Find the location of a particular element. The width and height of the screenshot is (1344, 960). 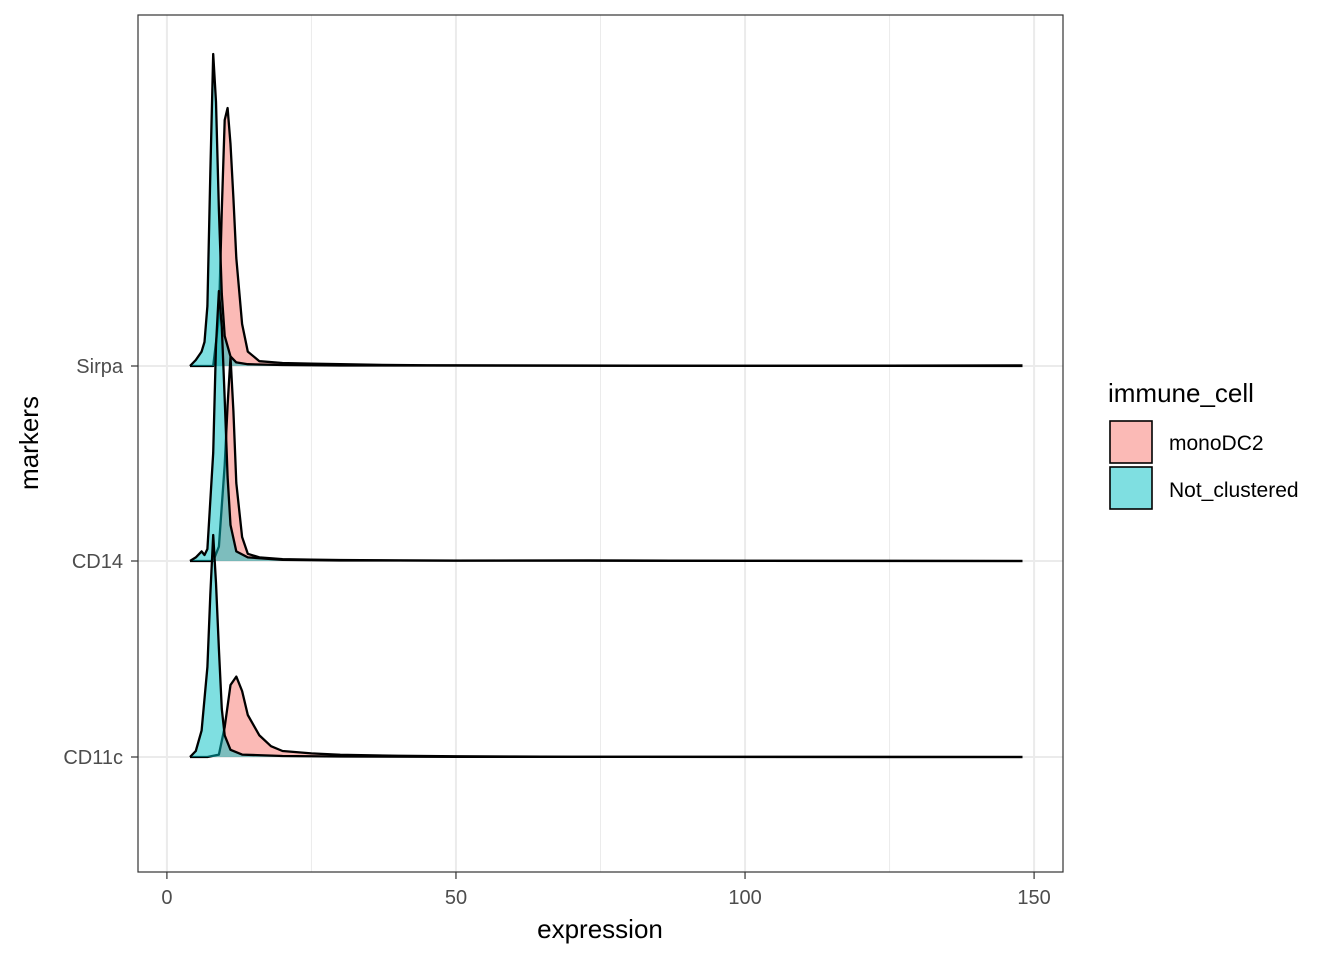

legend-key-not-clustered is located at coordinates (1131, 488).